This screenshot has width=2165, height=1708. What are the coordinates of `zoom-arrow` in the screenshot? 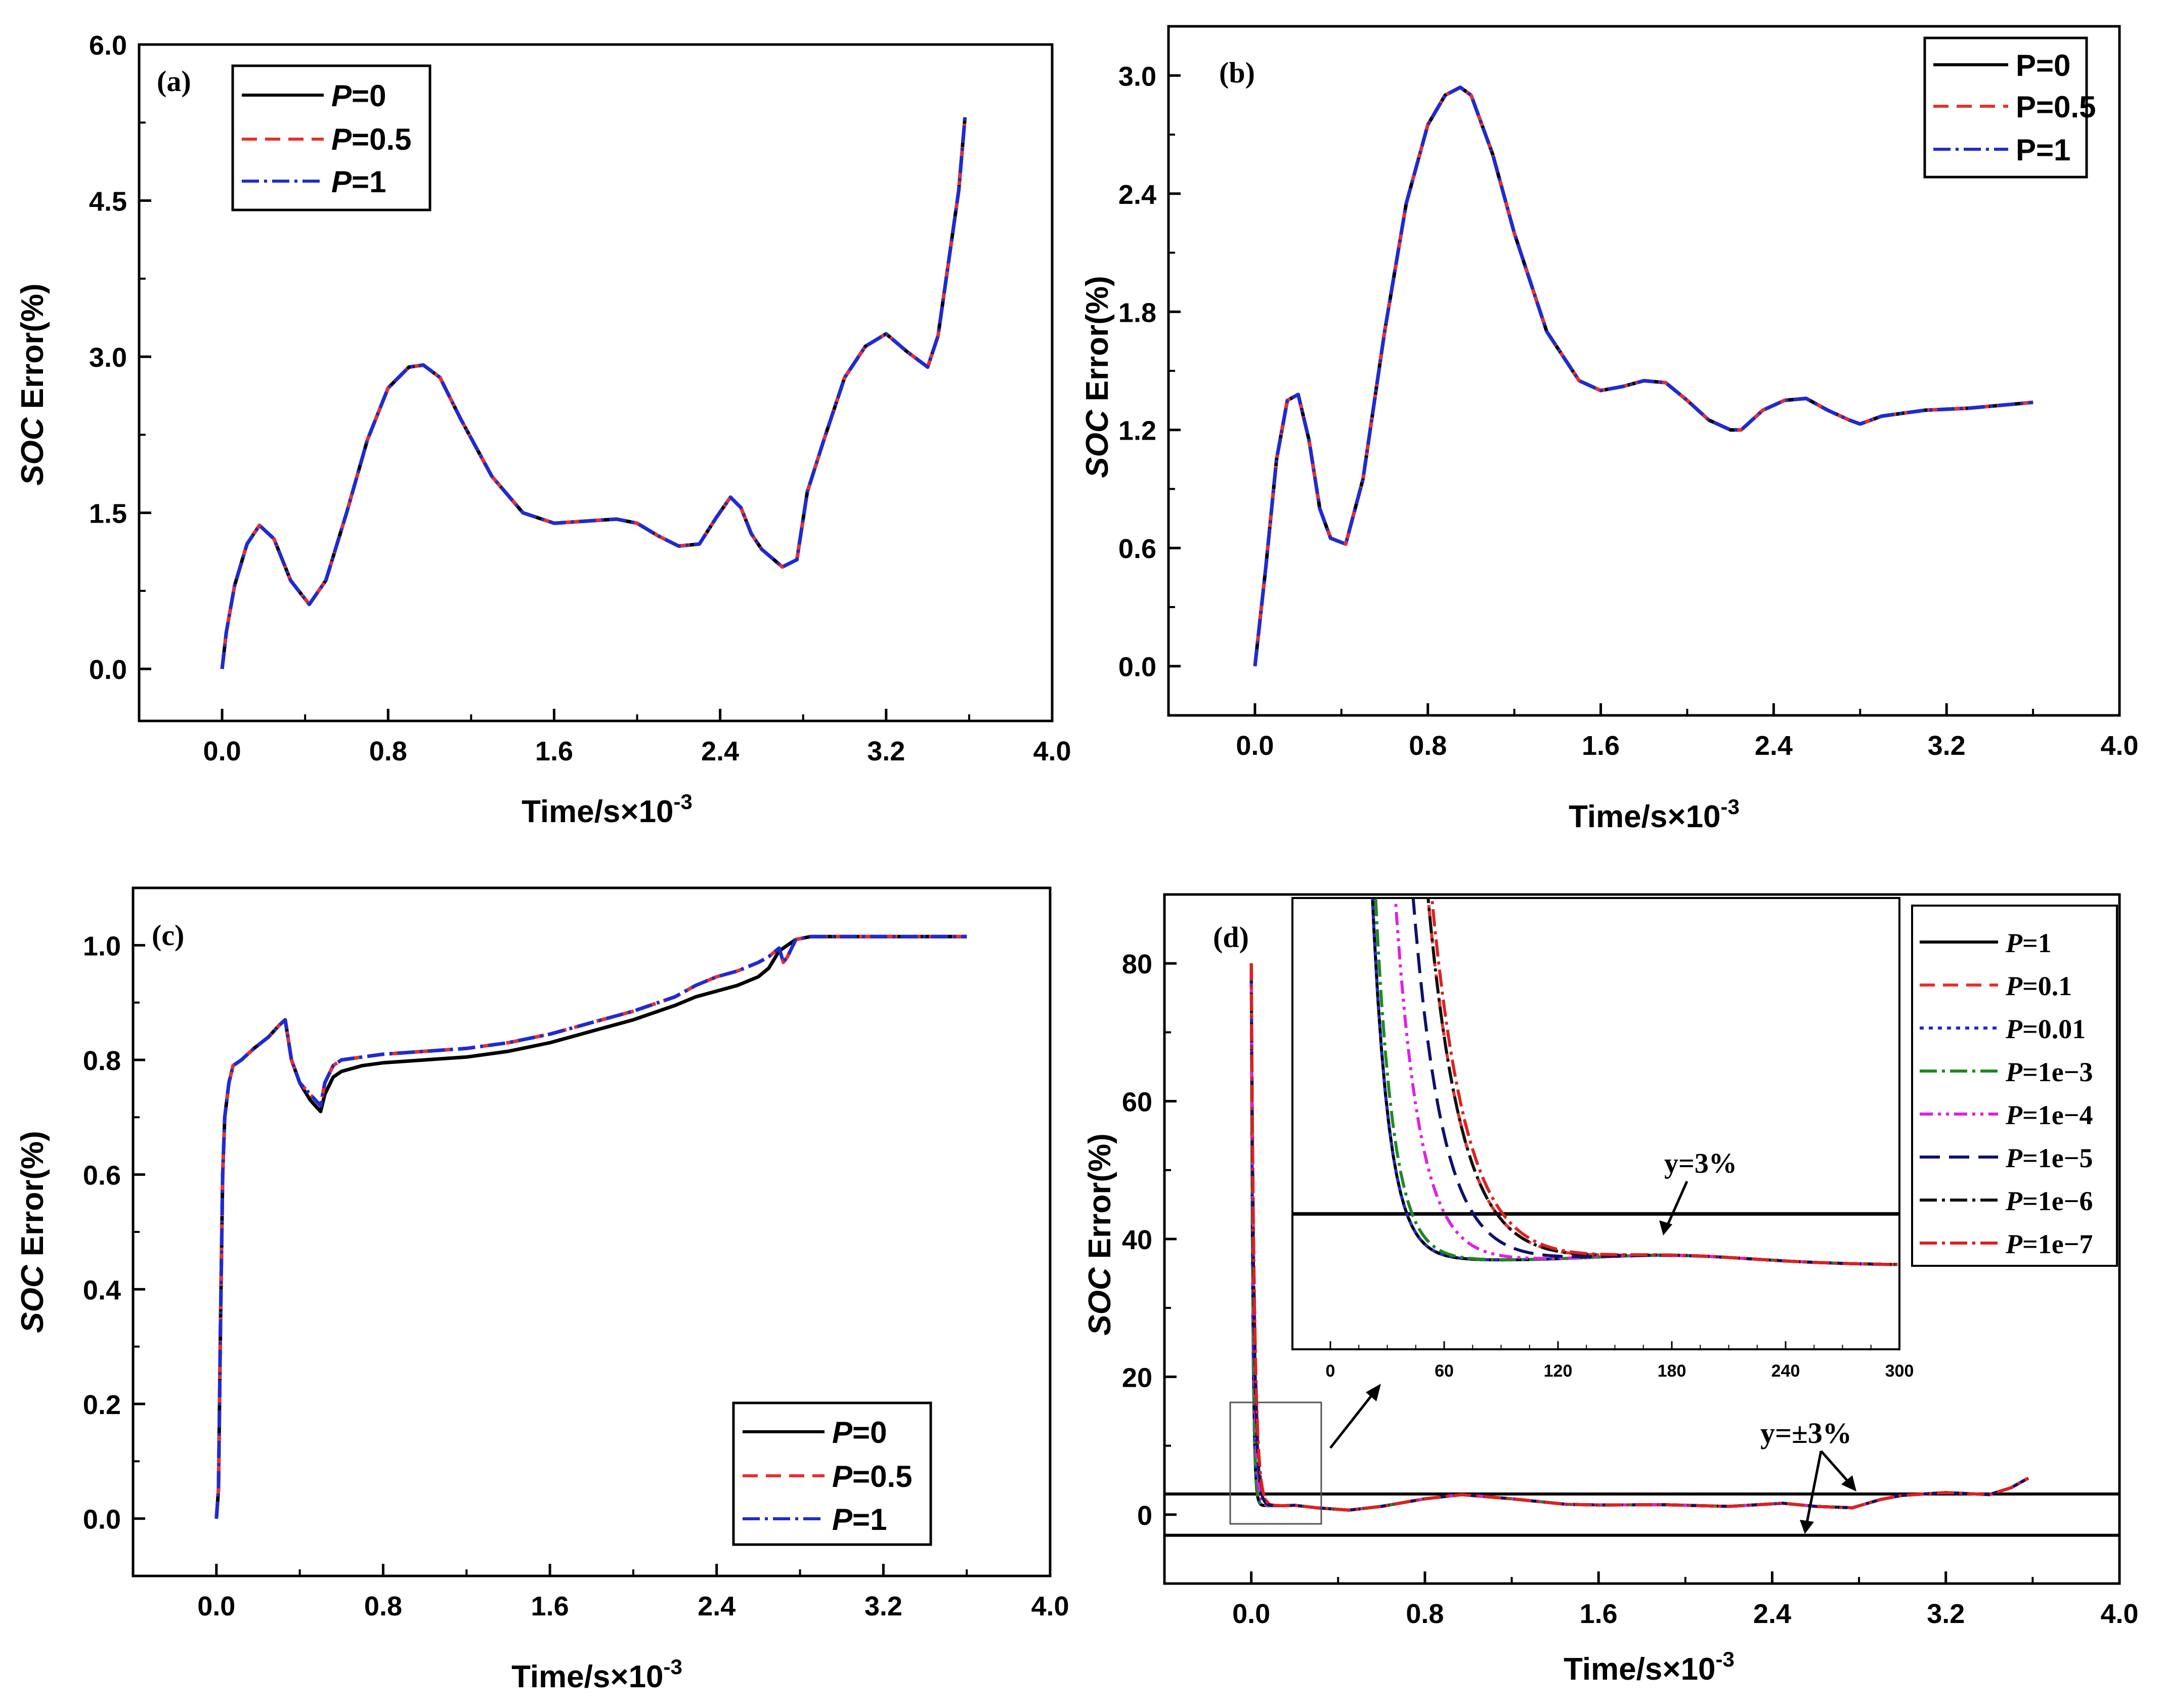 It's located at (1353, 1419).